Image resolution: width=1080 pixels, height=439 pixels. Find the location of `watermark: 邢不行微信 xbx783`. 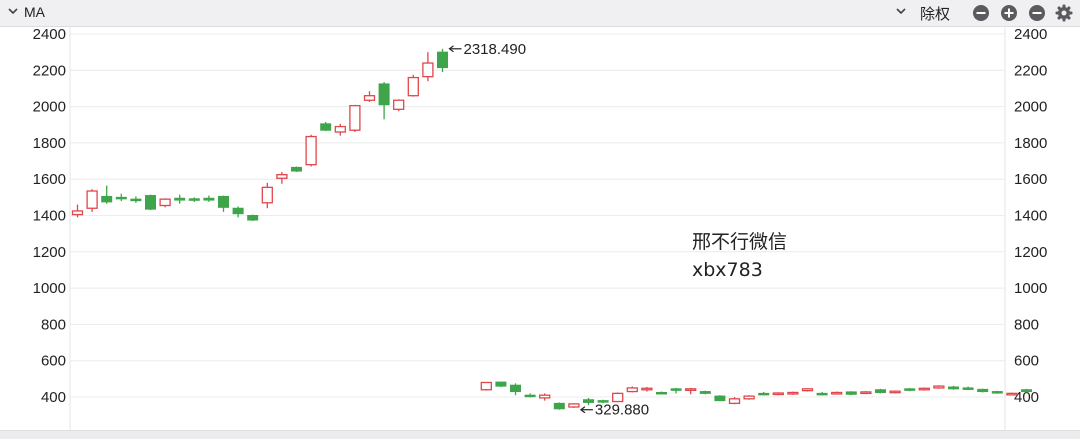

watermark: 邢不行微信 xbx783 is located at coordinates (739, 256).